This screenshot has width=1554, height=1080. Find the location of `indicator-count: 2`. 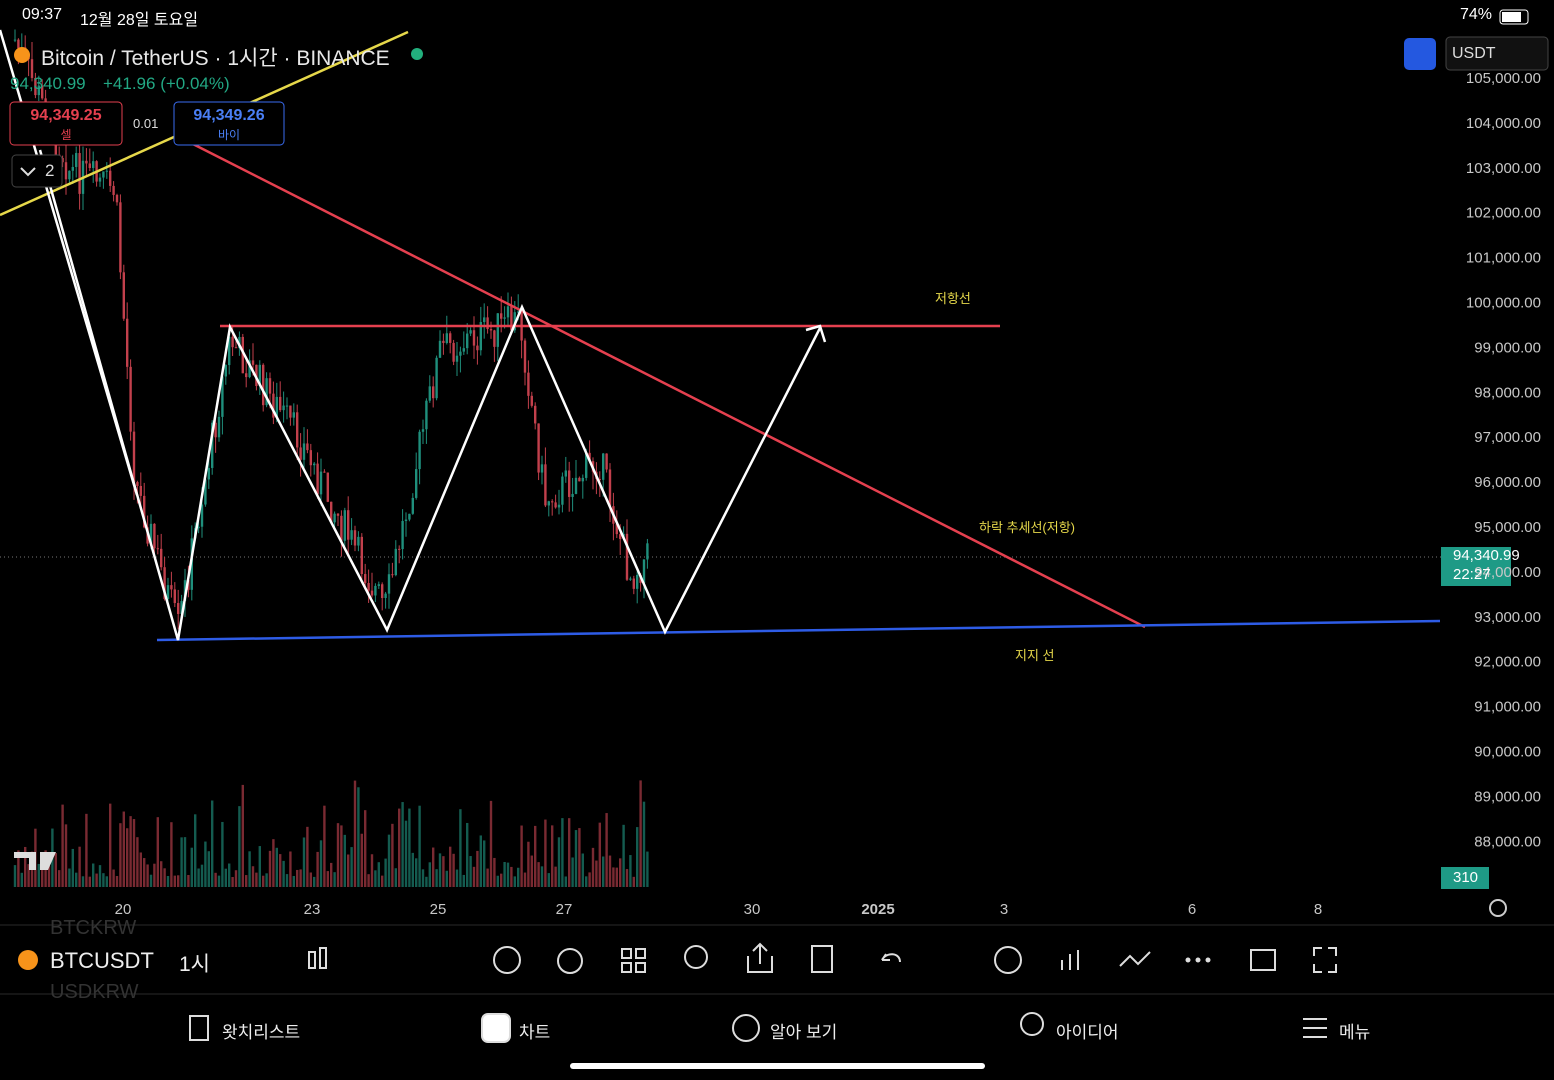

indicator-count: 2 is located at coordinates (50, 170).